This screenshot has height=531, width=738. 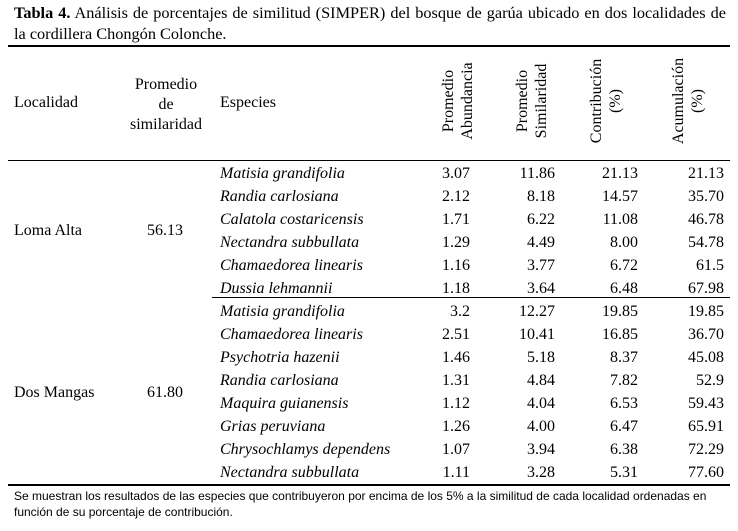 What do you see at coordinates (541, 380) in the screenshot?
I see `cell-similaridad: 4.84` at bounding box center [541, 380].